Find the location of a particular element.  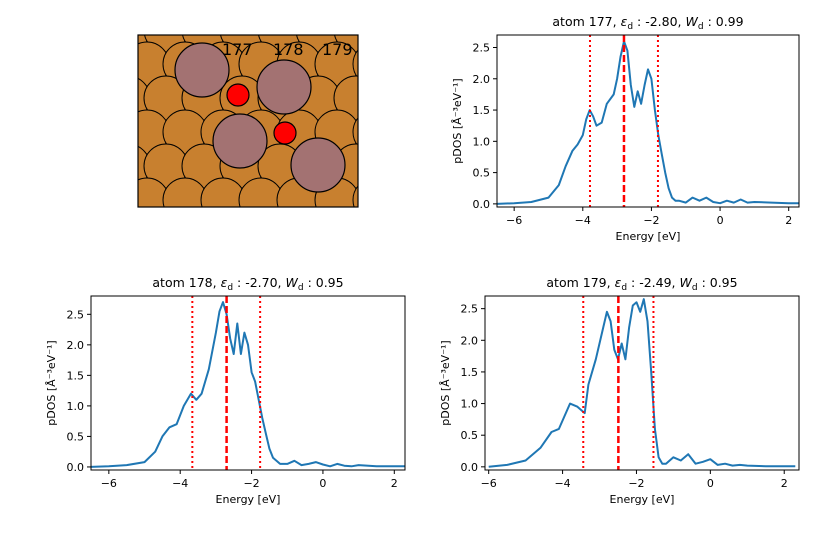

atomic-structure: 177 178 179 is located at coordinates (272, 136).